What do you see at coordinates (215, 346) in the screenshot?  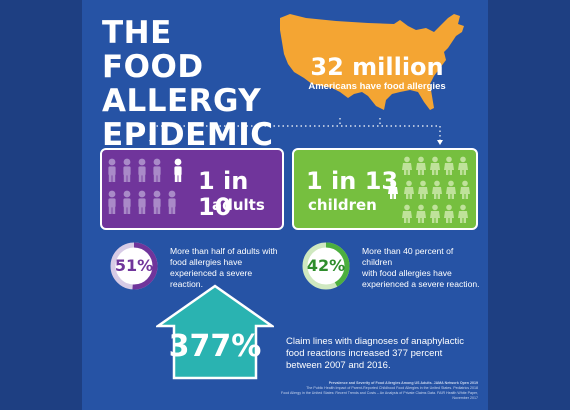 I see `increase-percent: 377%` at bounding box center [215, 346].